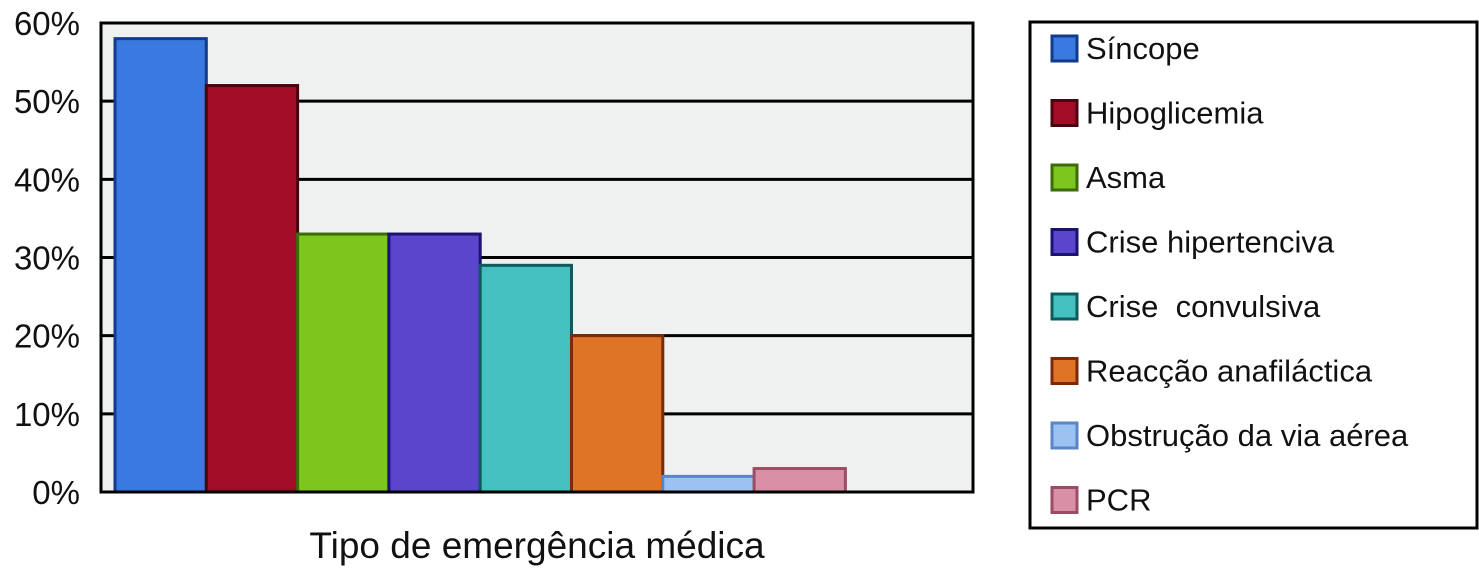 The height and width of the screenshot is (569, 1479). Describe the element at coordinates (1126, 177) in the screenshot. I see `legend-label: Asma` at that location.